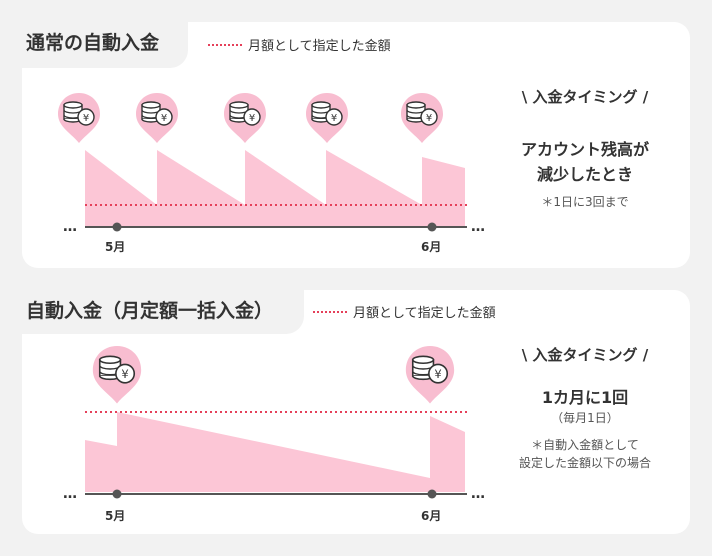  Describe the element at coordinates (115, 516) in the screenshot. I see `section2-month-may: 5月` at that location.